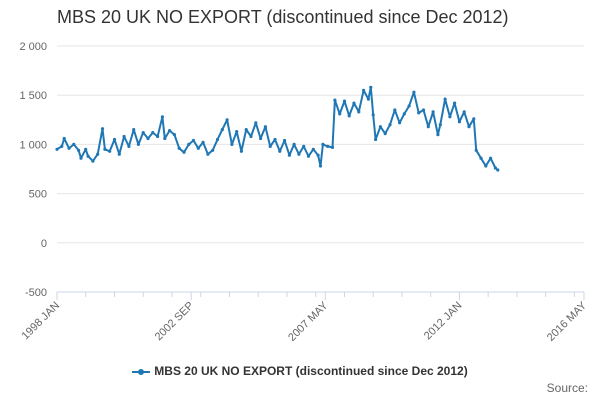  Describe the element at coordinates (308, 321) in the screenshot. I see `x-tick-label: 2007 MAY` at that location.